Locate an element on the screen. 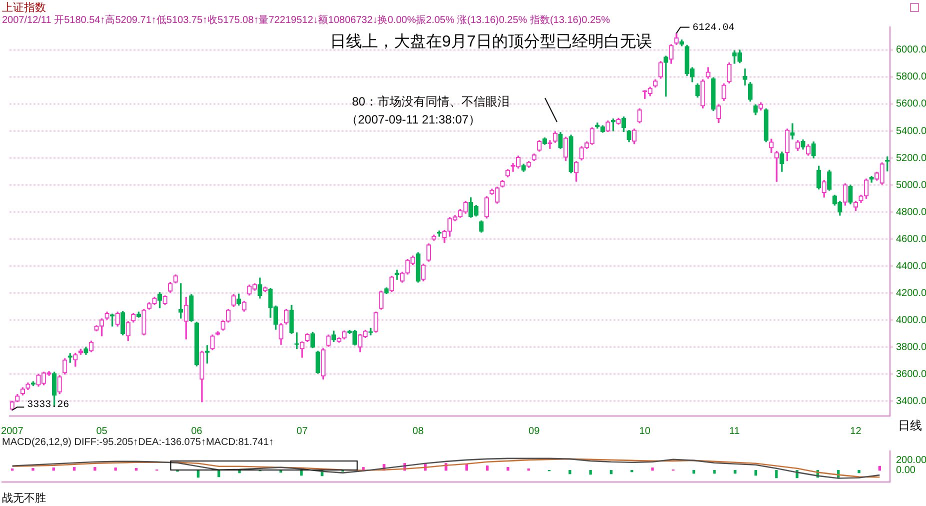 The height and width of the screenshot is (506, 926). y-tick-label: 5400.0 is located at coordinates (911, 131).